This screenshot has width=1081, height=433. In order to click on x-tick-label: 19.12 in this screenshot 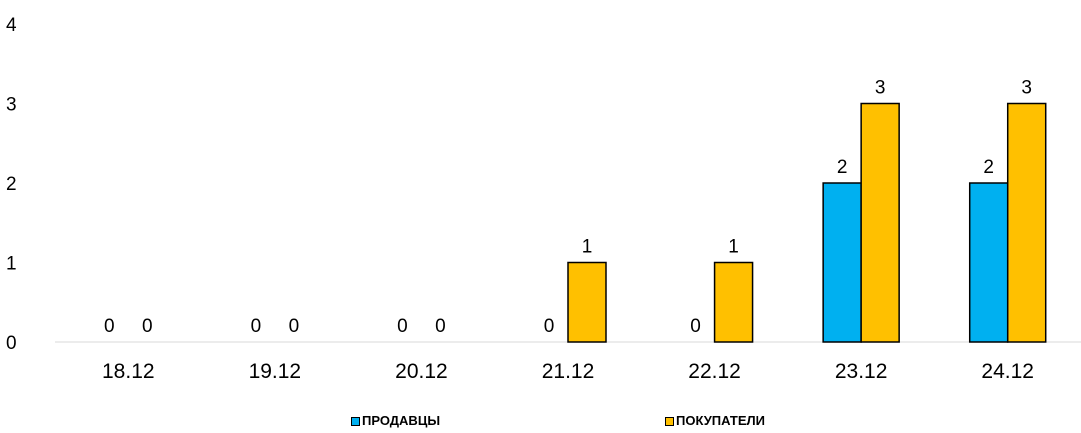, I will do `click(275, 371)`.